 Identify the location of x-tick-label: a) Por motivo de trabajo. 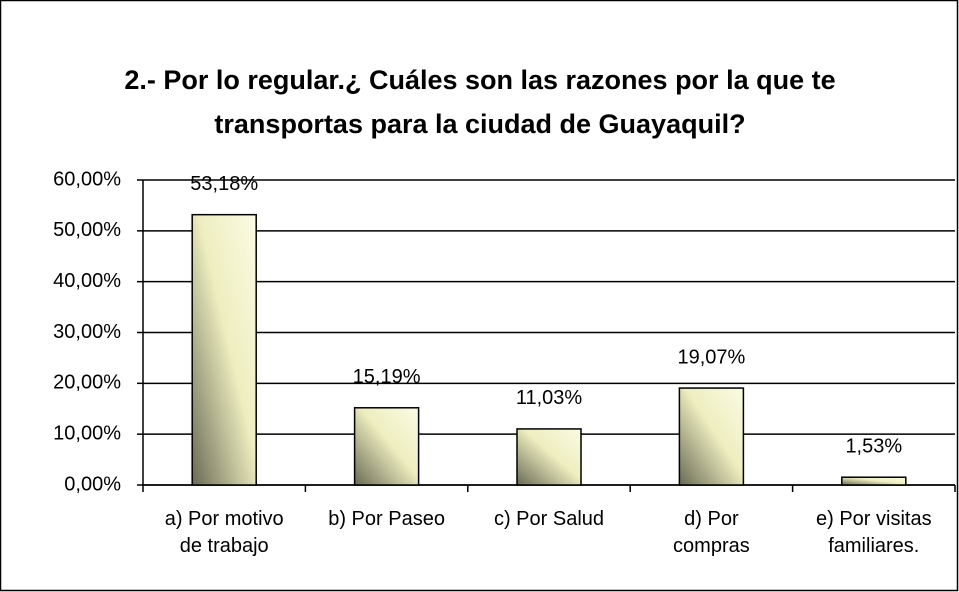
(224, 532).